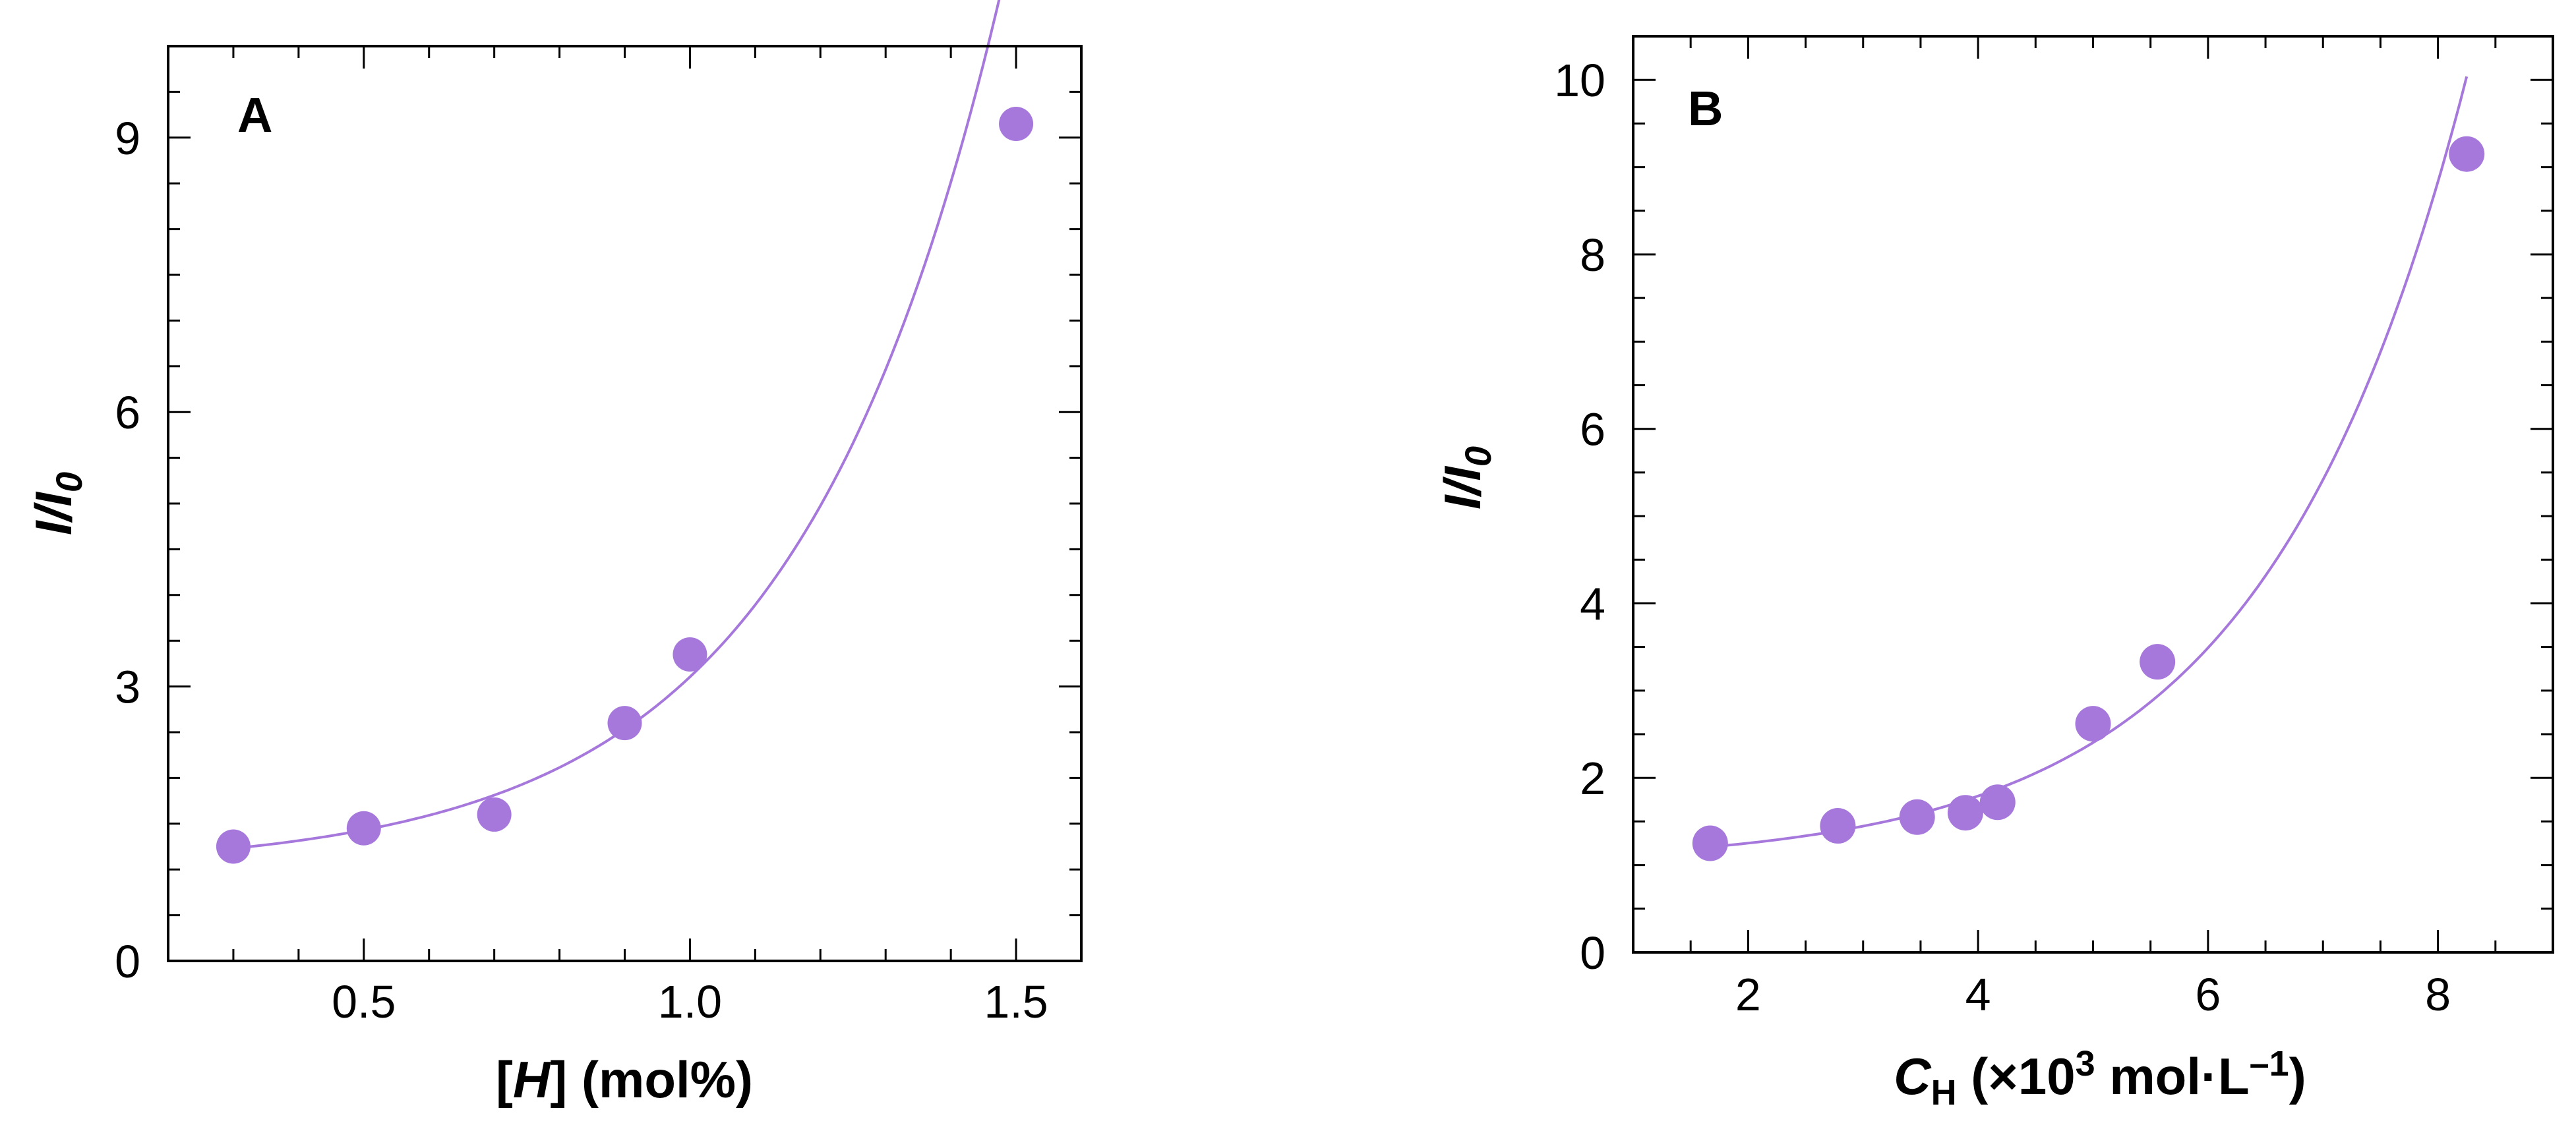 This screenshot has height=1127, width=2576. What do you see at coordinates (127, 138) in the screenshot?
I see `y-tick-label: 9` at bounding box center [127, 138].